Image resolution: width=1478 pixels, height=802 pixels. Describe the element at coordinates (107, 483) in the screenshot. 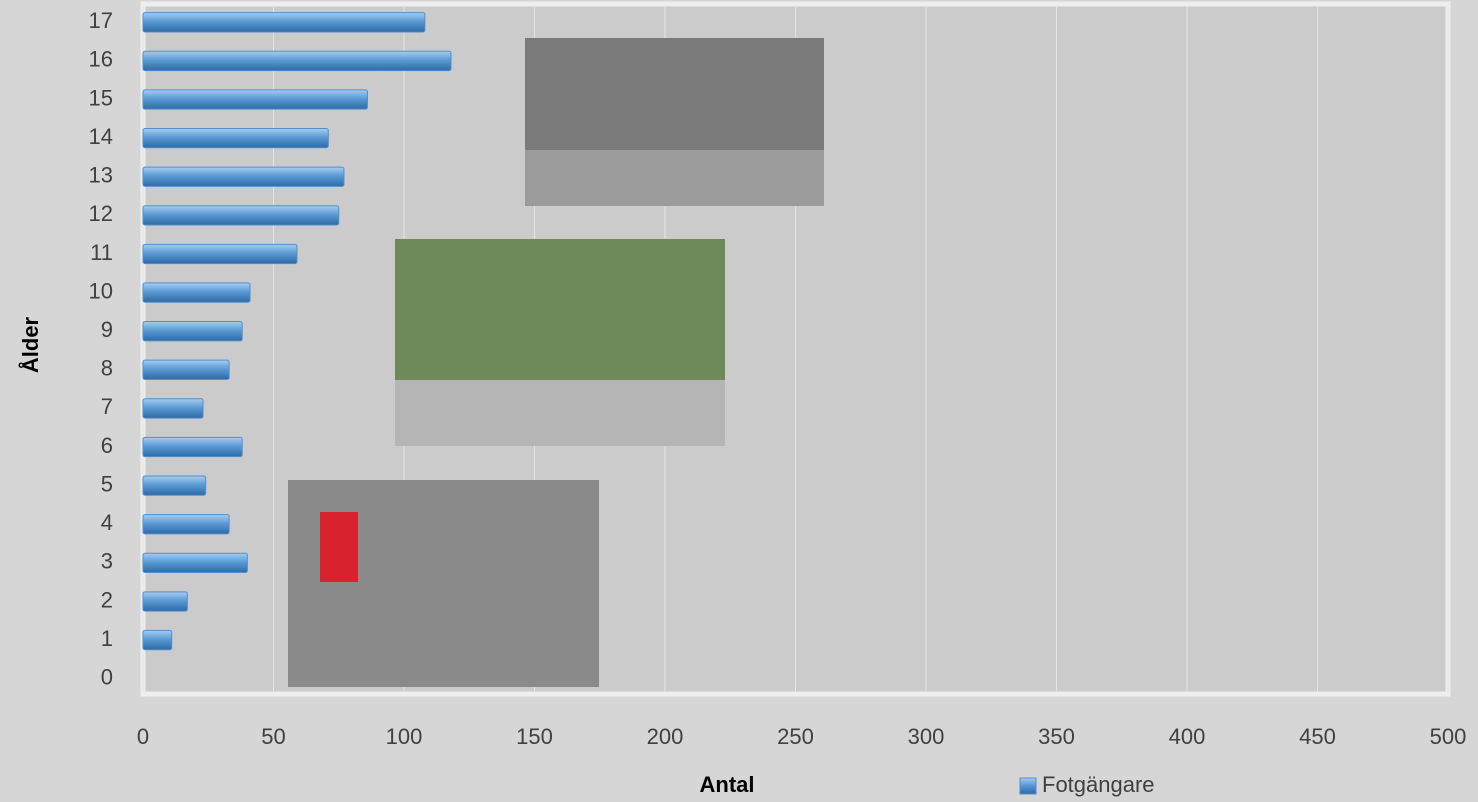

I see `y-tick-label: 5` at that location.